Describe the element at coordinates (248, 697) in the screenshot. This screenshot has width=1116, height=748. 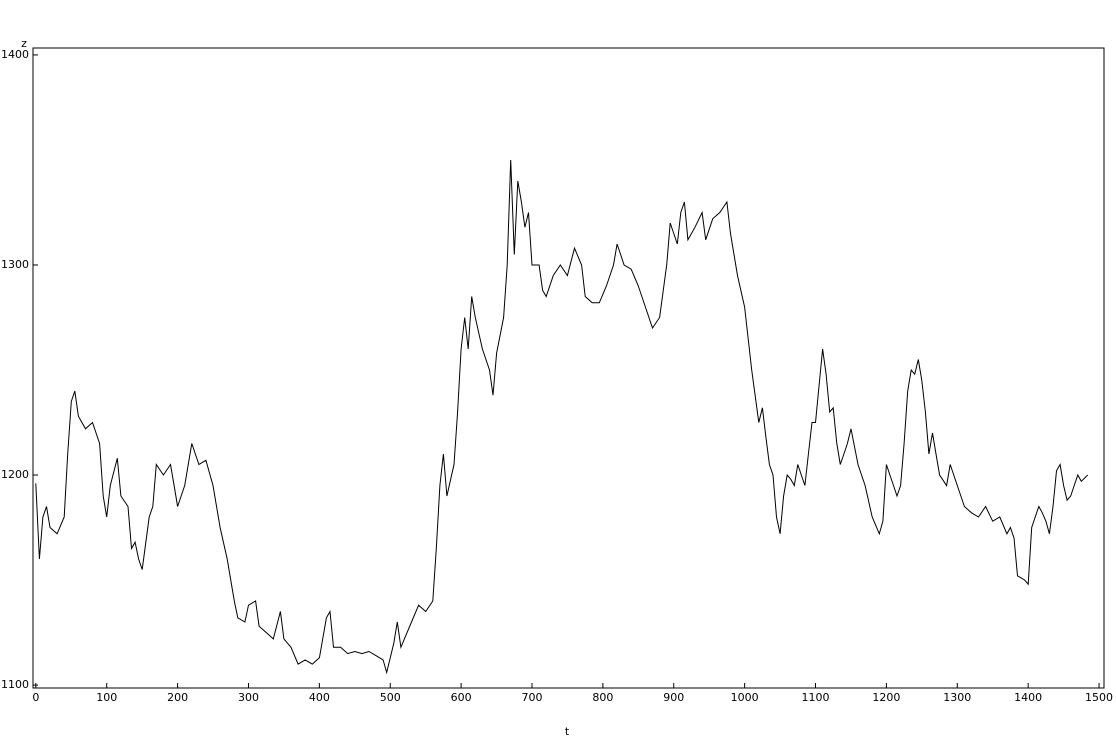
I see `x-tick-label: 300` at that location.